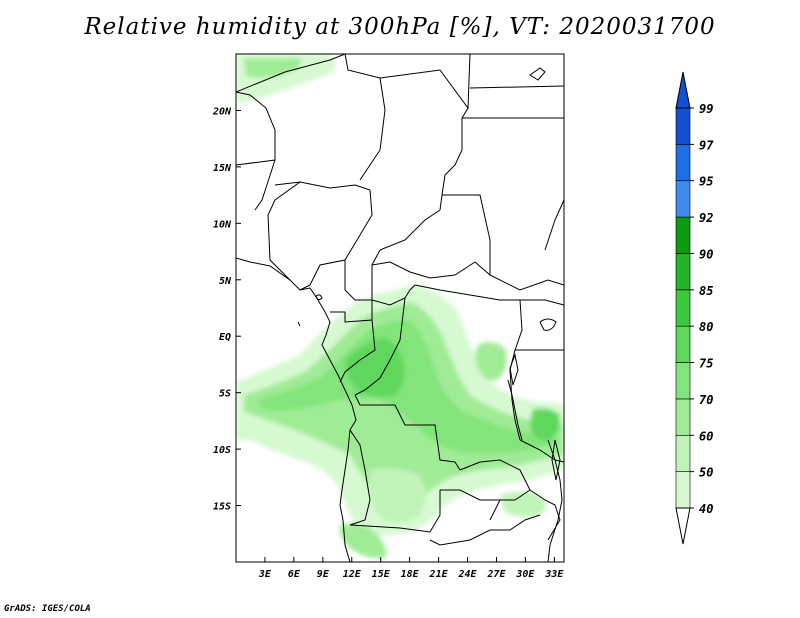  Describe the element at coordinates (397, 495) in the screenshot. I see `humidity-patch-south` at that location.